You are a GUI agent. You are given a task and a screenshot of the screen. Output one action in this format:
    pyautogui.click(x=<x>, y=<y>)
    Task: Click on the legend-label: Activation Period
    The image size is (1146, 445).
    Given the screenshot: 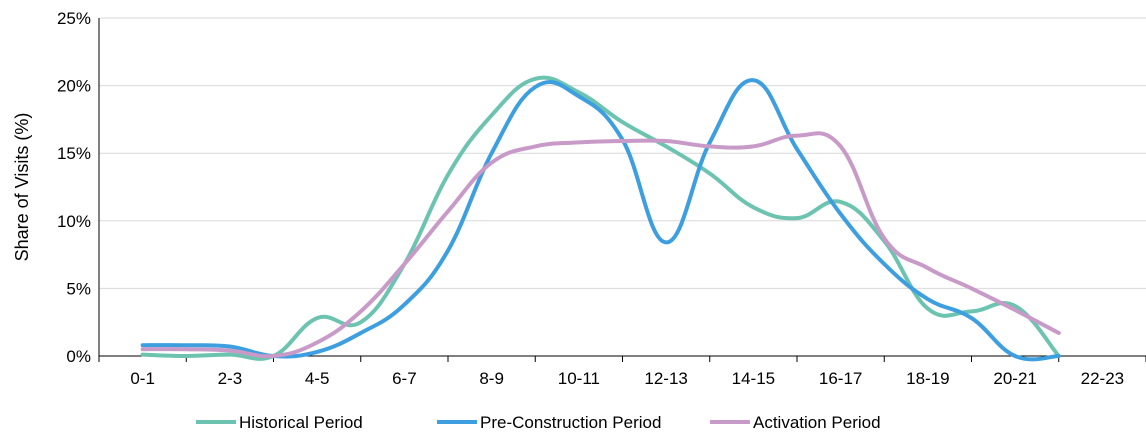 What is the action you would take?
    pyautogui.click(x=817, y=422)
    